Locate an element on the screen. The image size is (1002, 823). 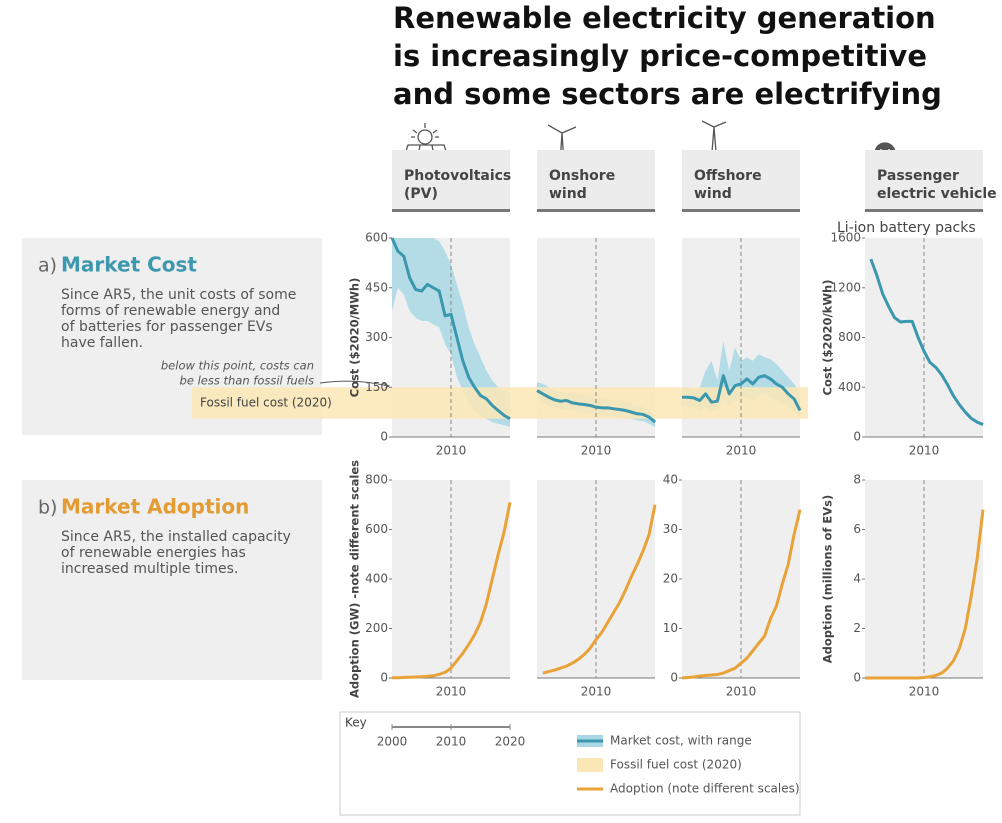
title-line: Renewable electricity generation is located at coordinates (664, 18).